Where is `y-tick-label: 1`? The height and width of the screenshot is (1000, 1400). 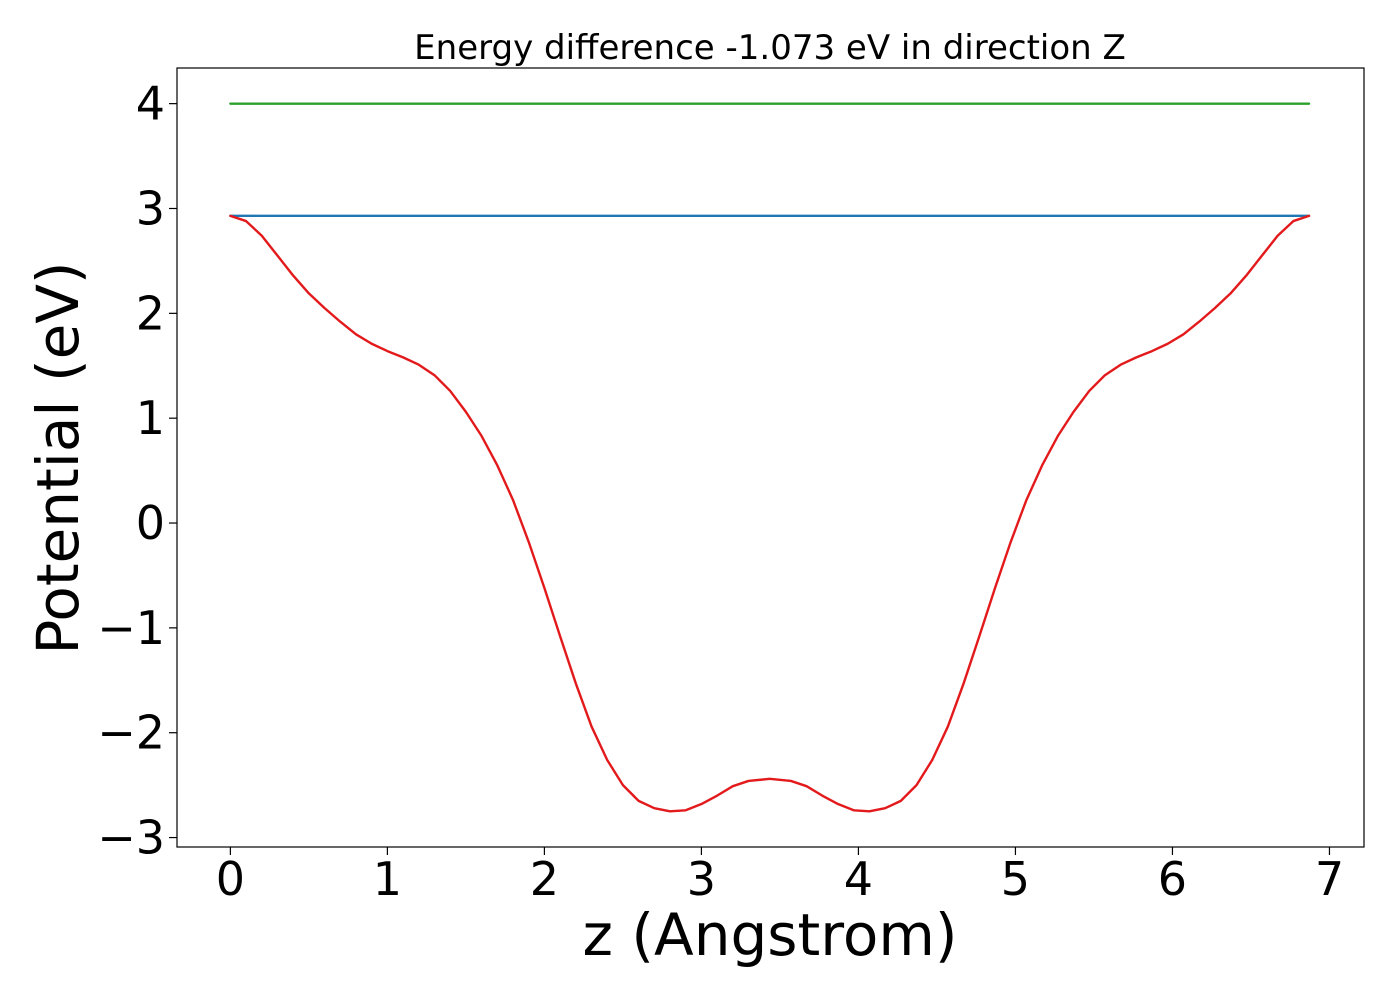
y-tick-label: 1 is located at coordinates (150, 418).